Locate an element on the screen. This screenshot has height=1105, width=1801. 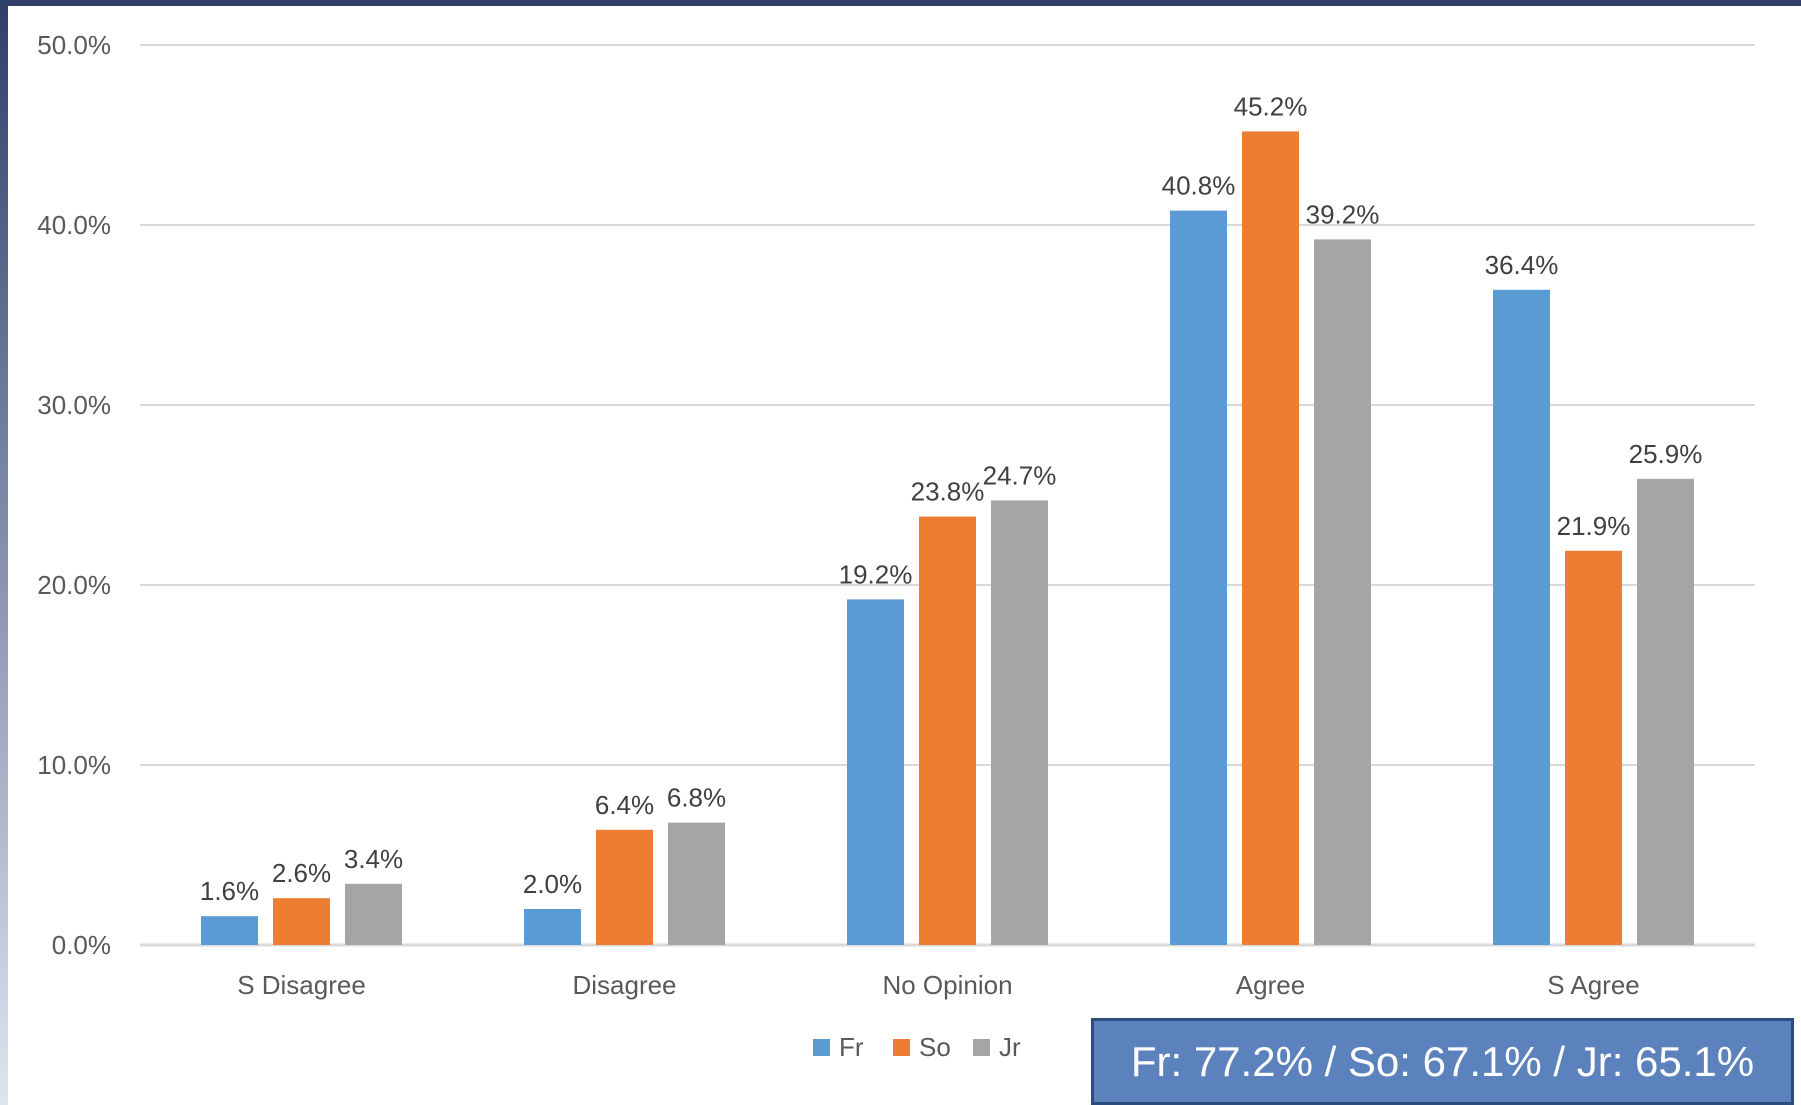
bar-fr-disagree is located at coordinates (552, 927).